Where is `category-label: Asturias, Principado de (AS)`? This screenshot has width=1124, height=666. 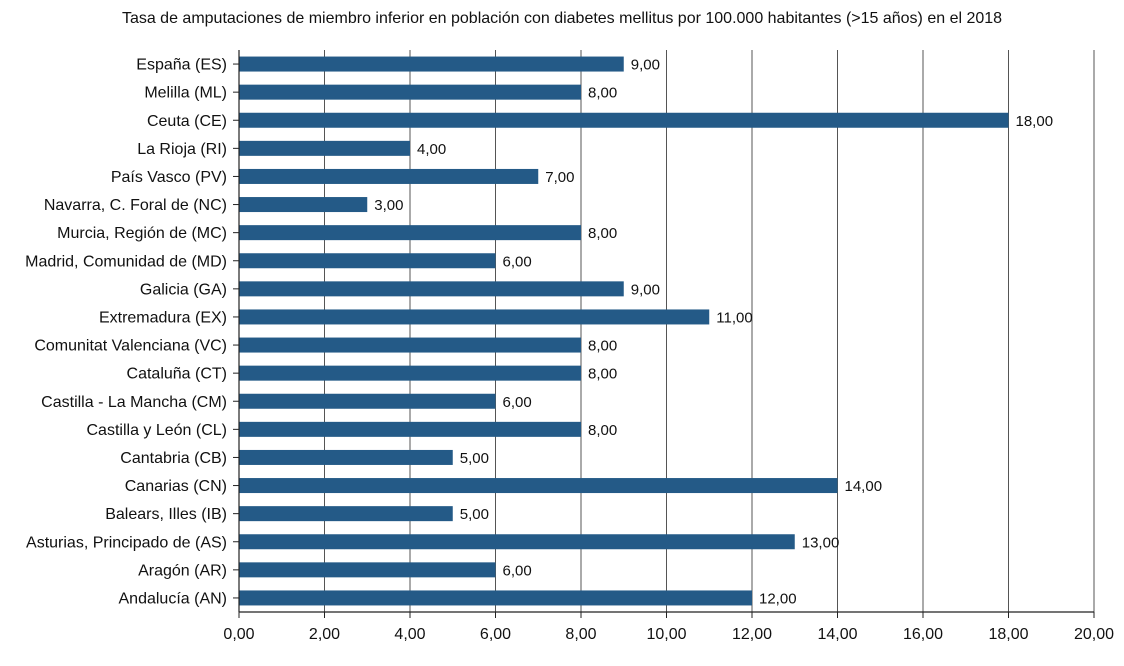 category-label: Asturias, Principado de (AS) is located at coordinates (126, 542).